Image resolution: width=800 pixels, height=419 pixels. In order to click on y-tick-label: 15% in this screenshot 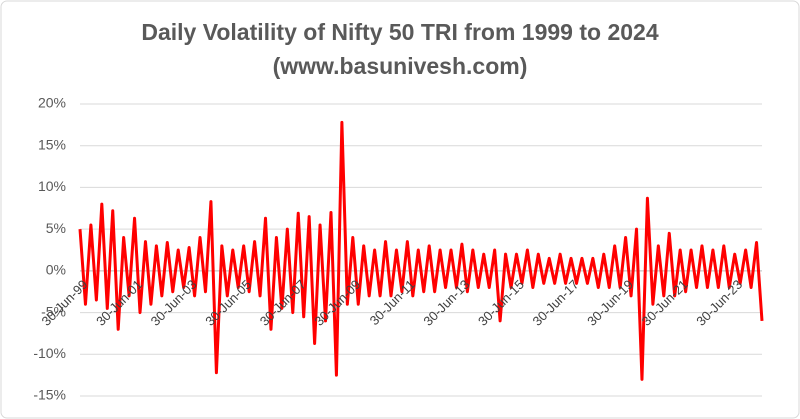, I will do `click(52, 144)`.